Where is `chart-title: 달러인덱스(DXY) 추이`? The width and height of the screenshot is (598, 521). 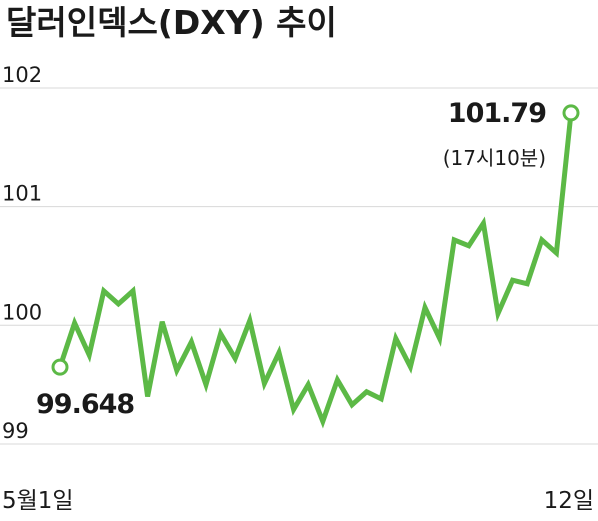
chart-title: 달러인덱스(DXY) 추이 is located at coordinates (171, 22).